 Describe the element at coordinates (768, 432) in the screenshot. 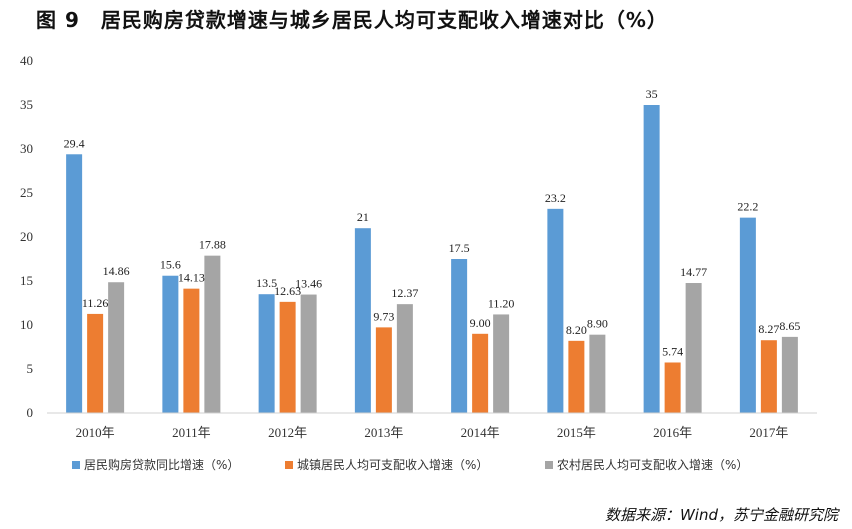

I see `x-tick-label: 2017年` at that location.